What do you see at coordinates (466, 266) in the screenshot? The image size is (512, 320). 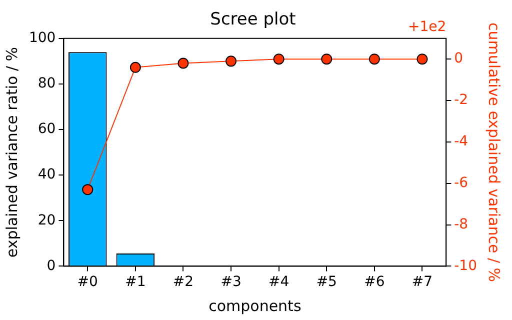 I see `y2-tick-label: -10` at bounding box center [466, 266].